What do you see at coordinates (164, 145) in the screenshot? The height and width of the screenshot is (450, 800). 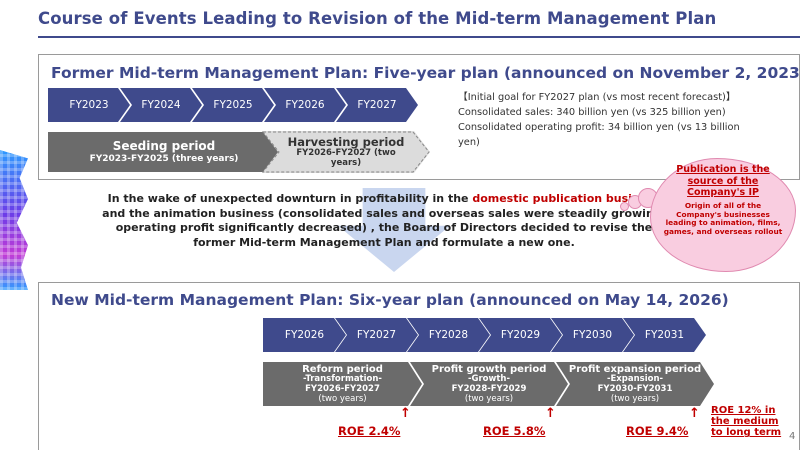 I see `seeding-period-label: Seeding period` at bounding box center [164, 145].